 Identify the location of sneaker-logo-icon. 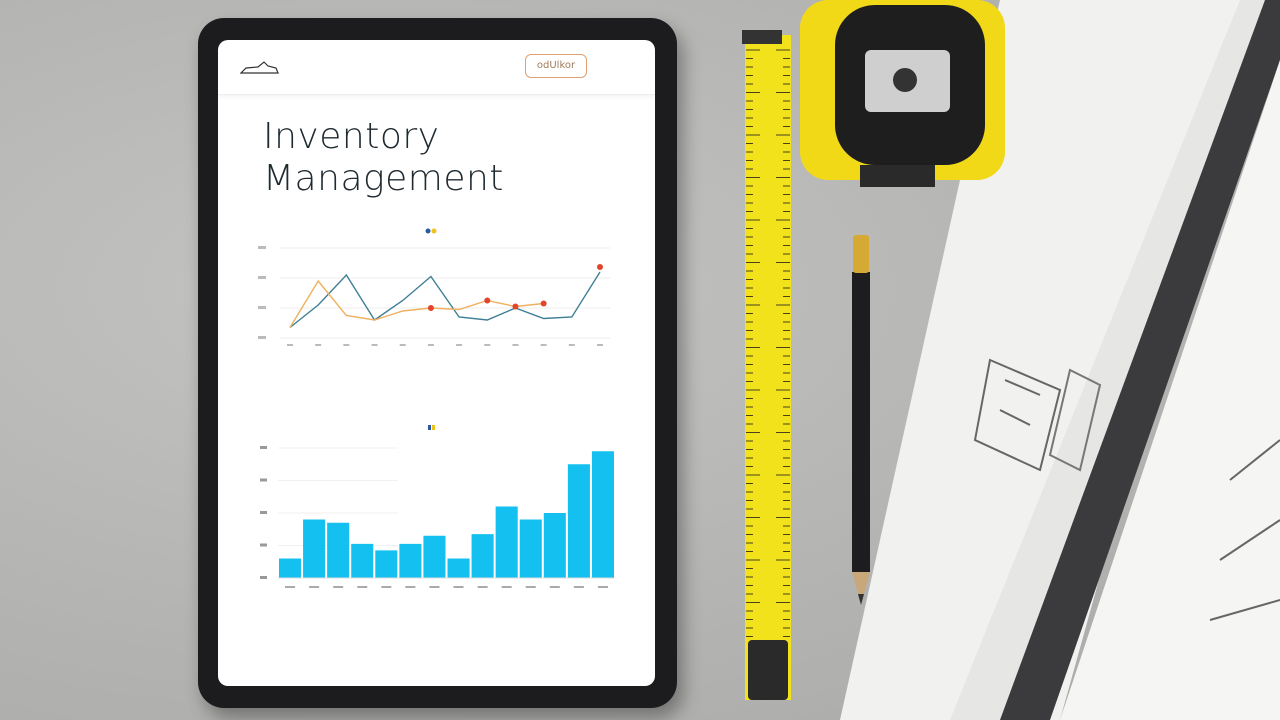
(259, 67).